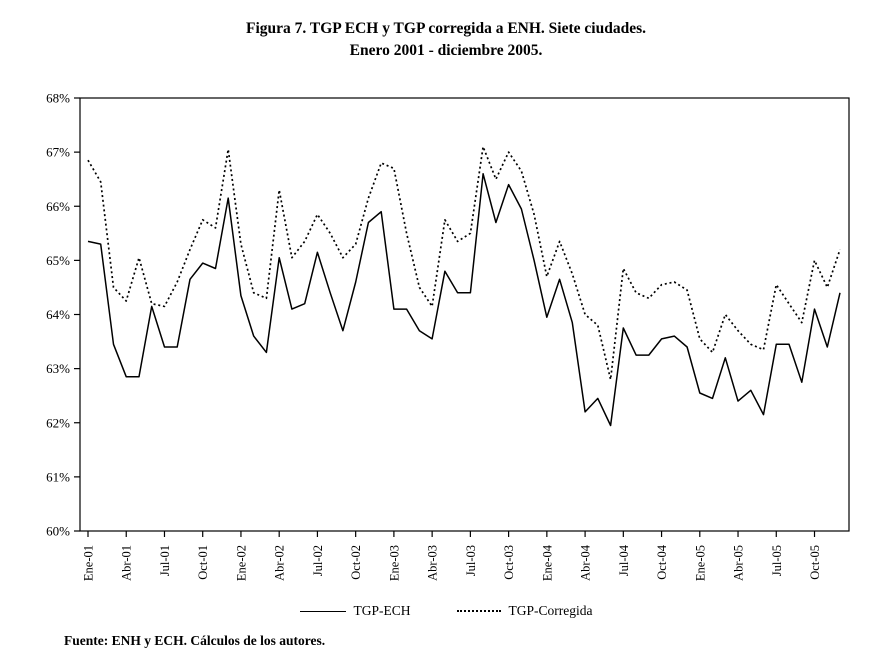  I want to click on y-axis-label: 67%, so click(58, 152).